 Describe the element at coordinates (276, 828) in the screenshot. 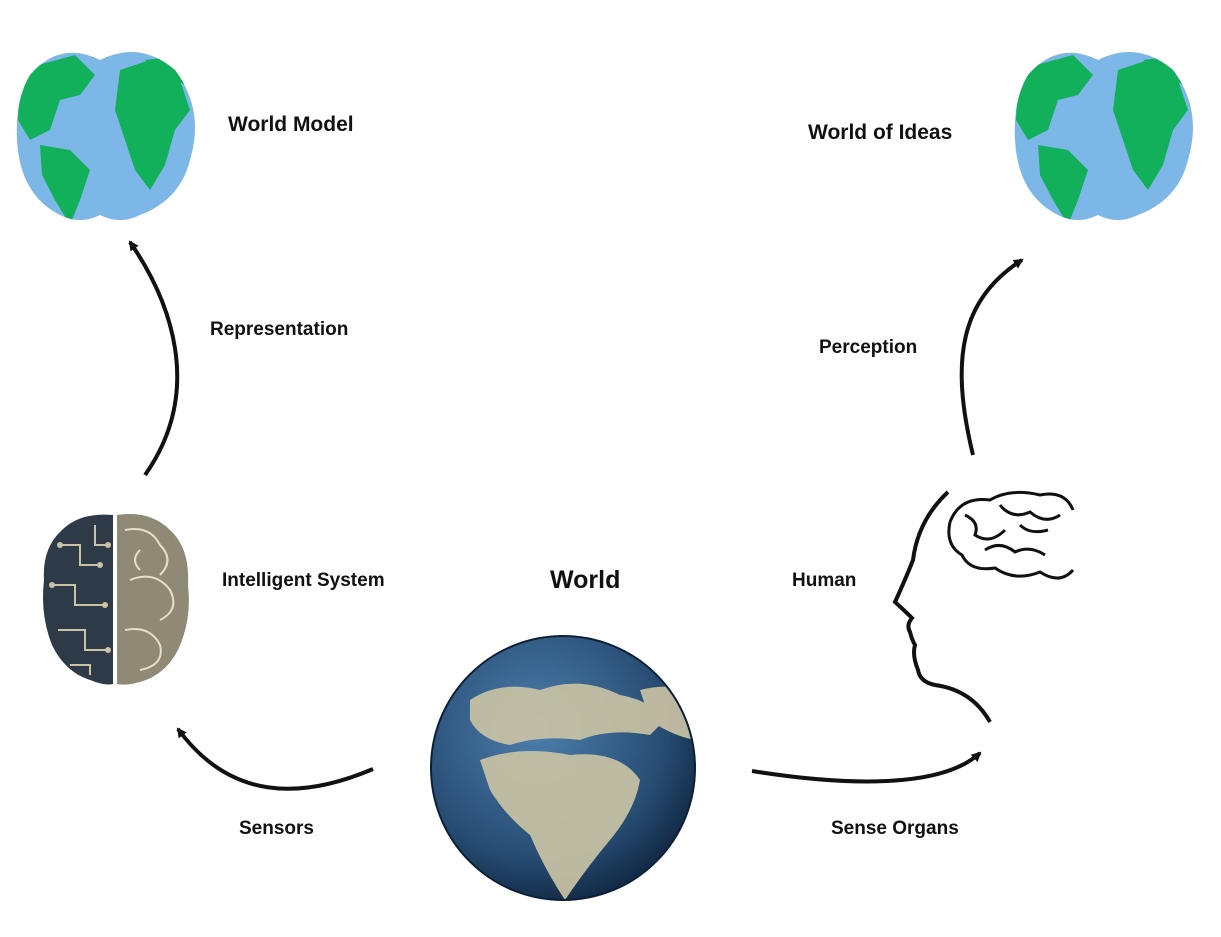

I see `sensors-label: Sensors` at that location.